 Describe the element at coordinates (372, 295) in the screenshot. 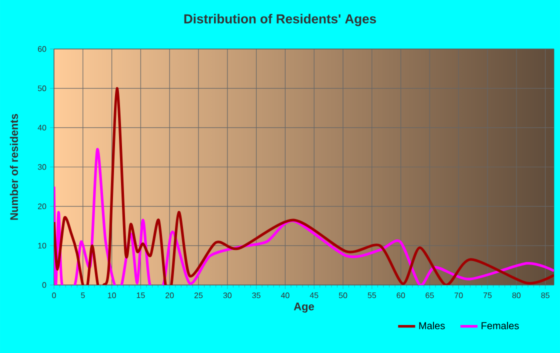

I see `x-tick-label: 55` at that location.